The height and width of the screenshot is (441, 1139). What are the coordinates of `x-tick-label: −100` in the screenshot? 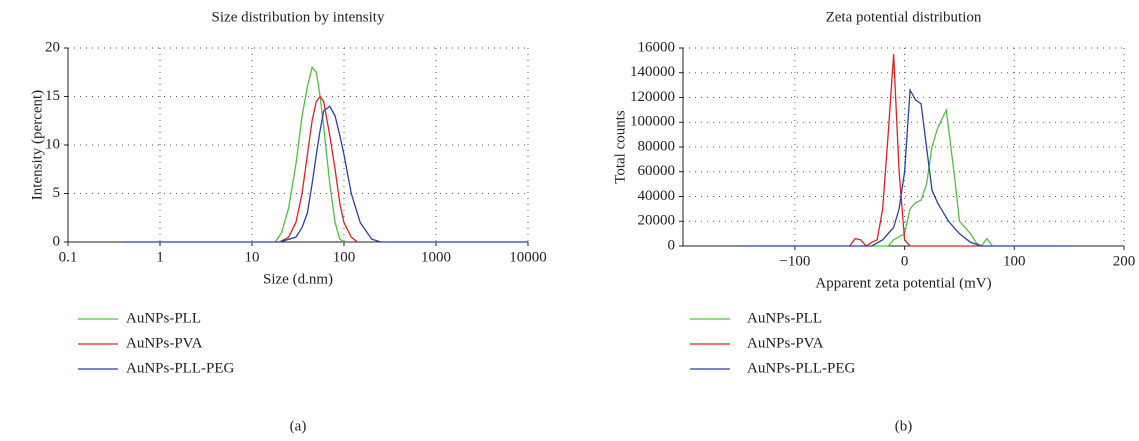 It's located at (794, 261).